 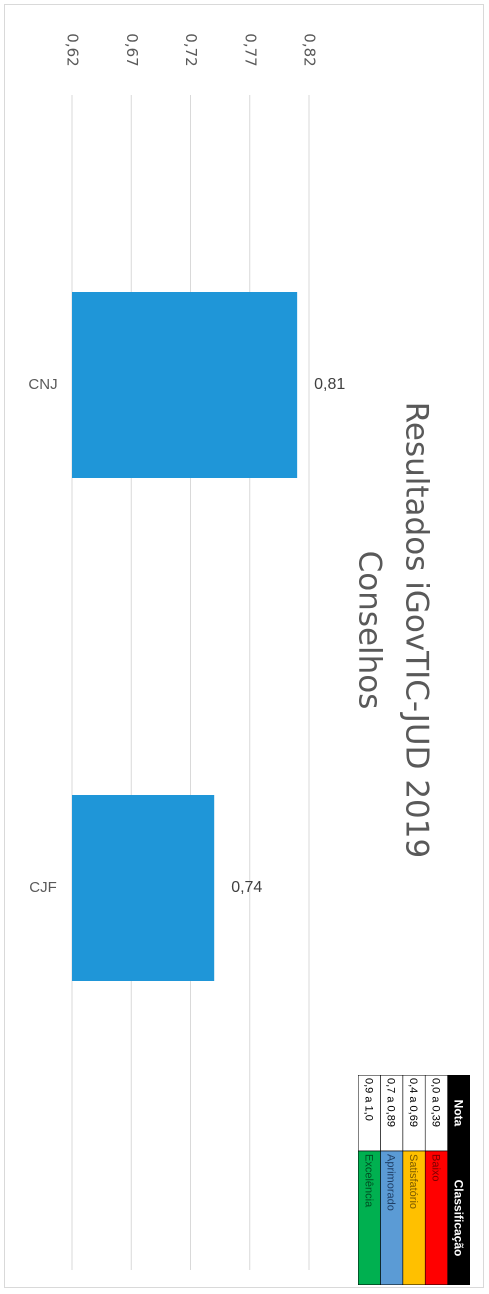 I want to click on title-line-sub: Conselhos, so click(x=370, y=630).